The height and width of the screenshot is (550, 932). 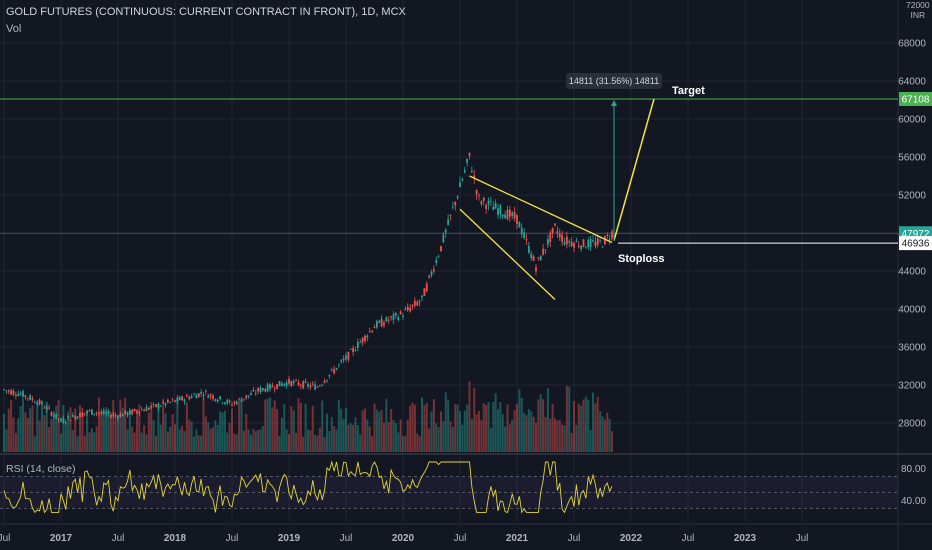 I want to click on currency-label: 72000 INR, so click(x=918, y=10).